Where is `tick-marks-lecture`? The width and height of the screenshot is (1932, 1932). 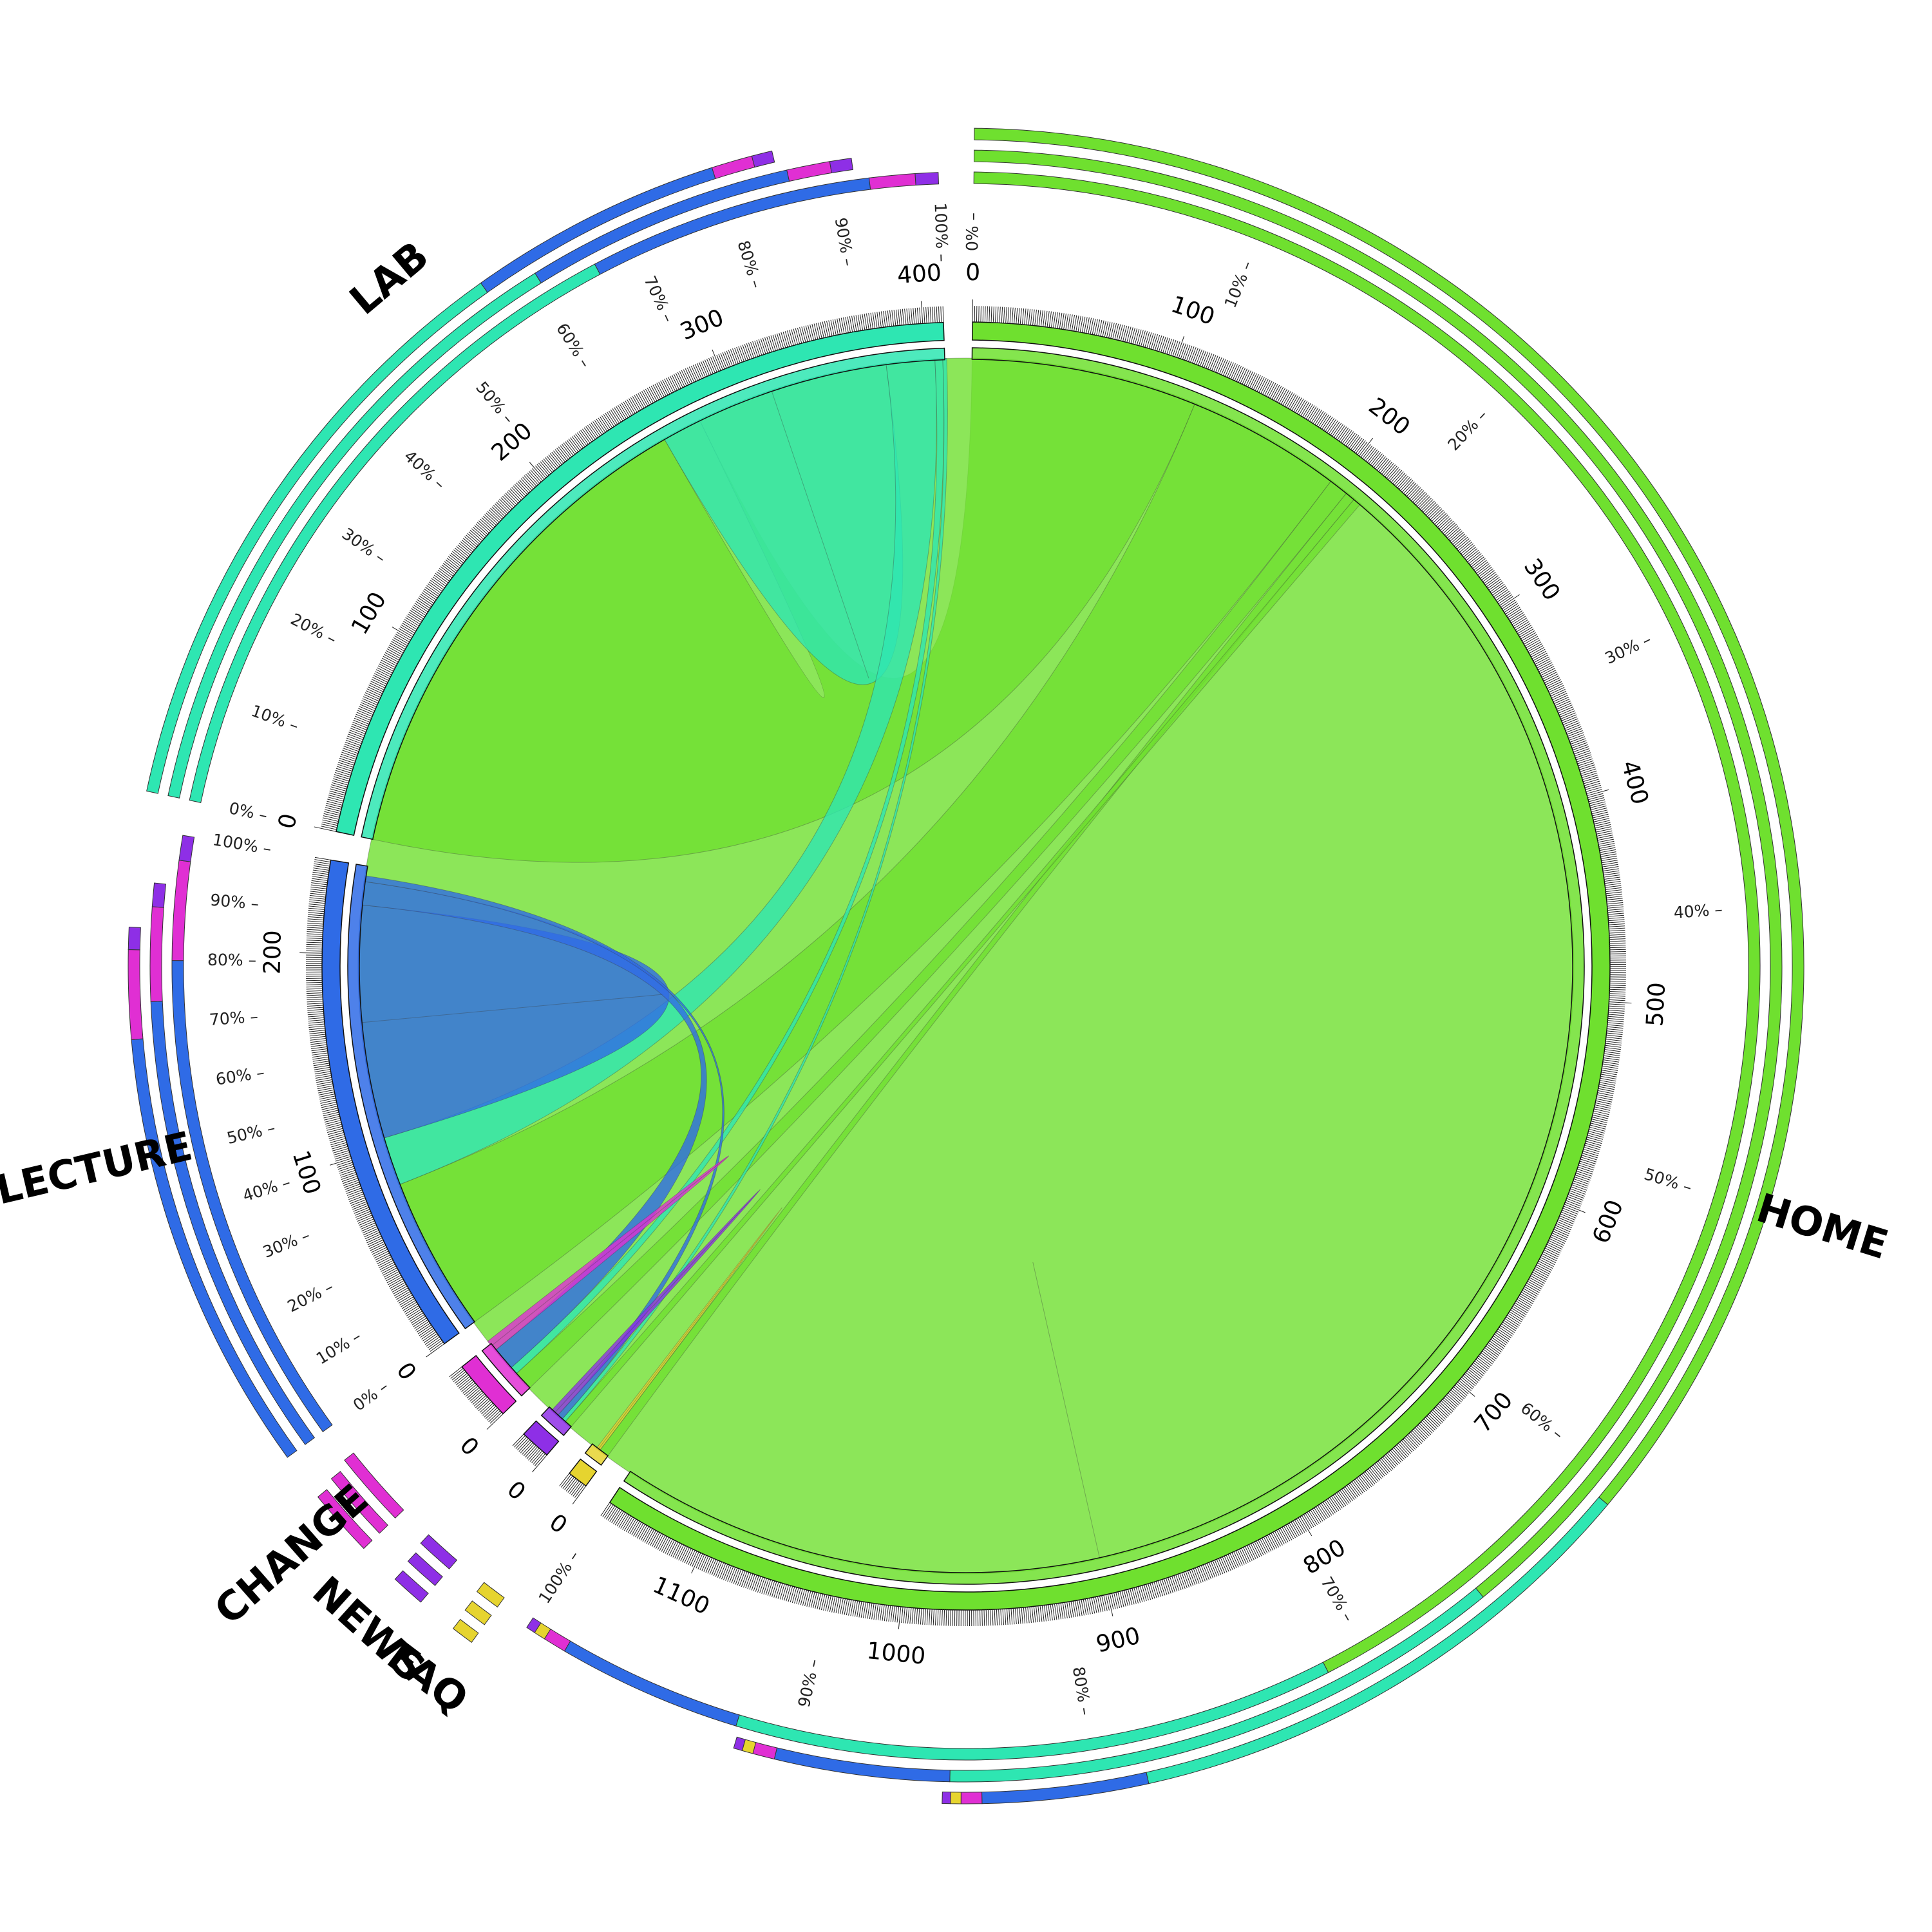 tick-marks-lecture is located at coordinates (372, 1107).